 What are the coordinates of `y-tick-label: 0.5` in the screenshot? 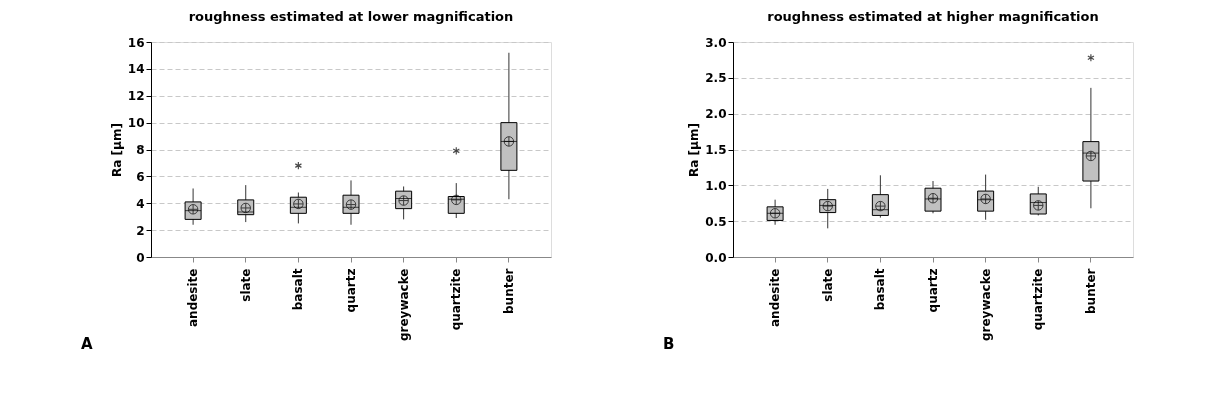 It's located at (716, 221).